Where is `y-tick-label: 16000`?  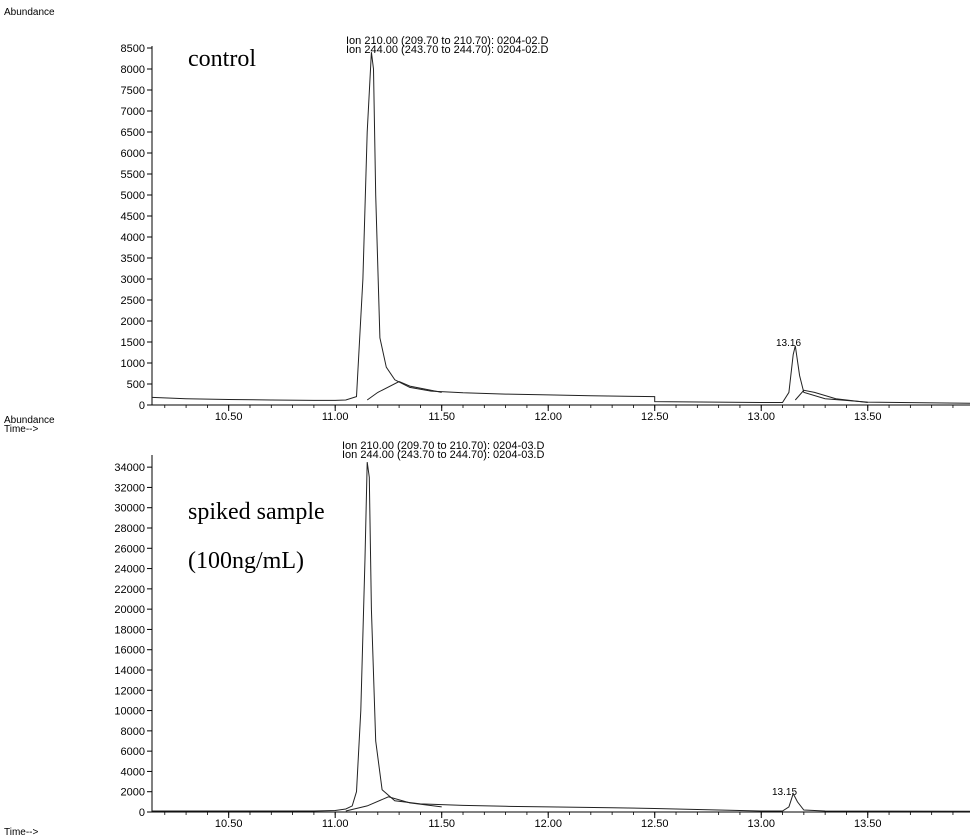
y-tick-label: 16000 is located at coordinates (129, 651).